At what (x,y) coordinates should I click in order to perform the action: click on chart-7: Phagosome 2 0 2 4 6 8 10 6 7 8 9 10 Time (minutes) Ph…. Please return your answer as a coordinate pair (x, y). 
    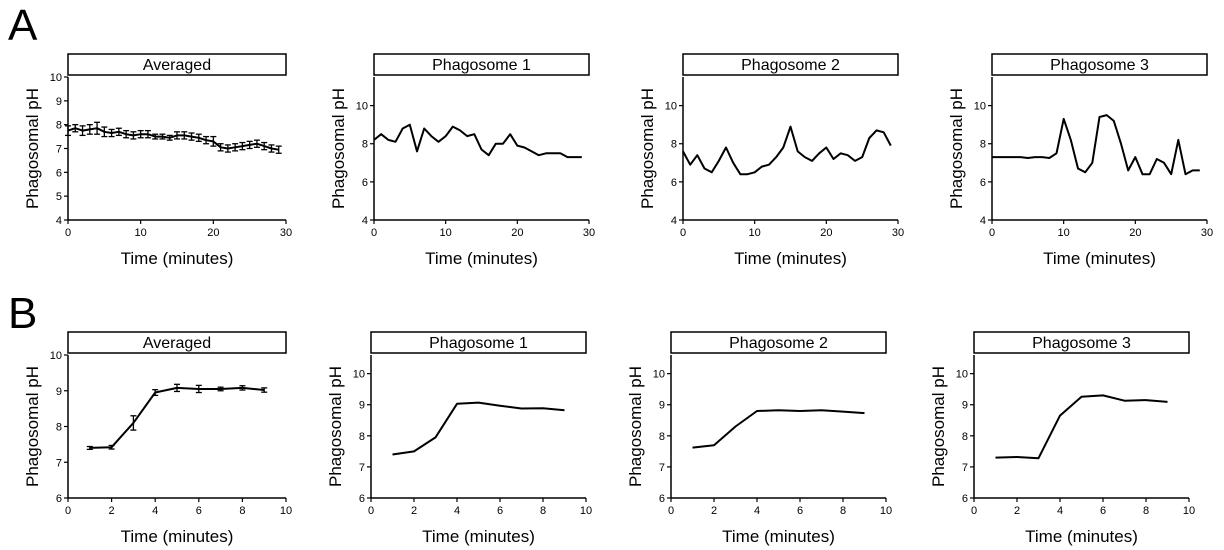
    Looking at the image, I should click on (759, 438).